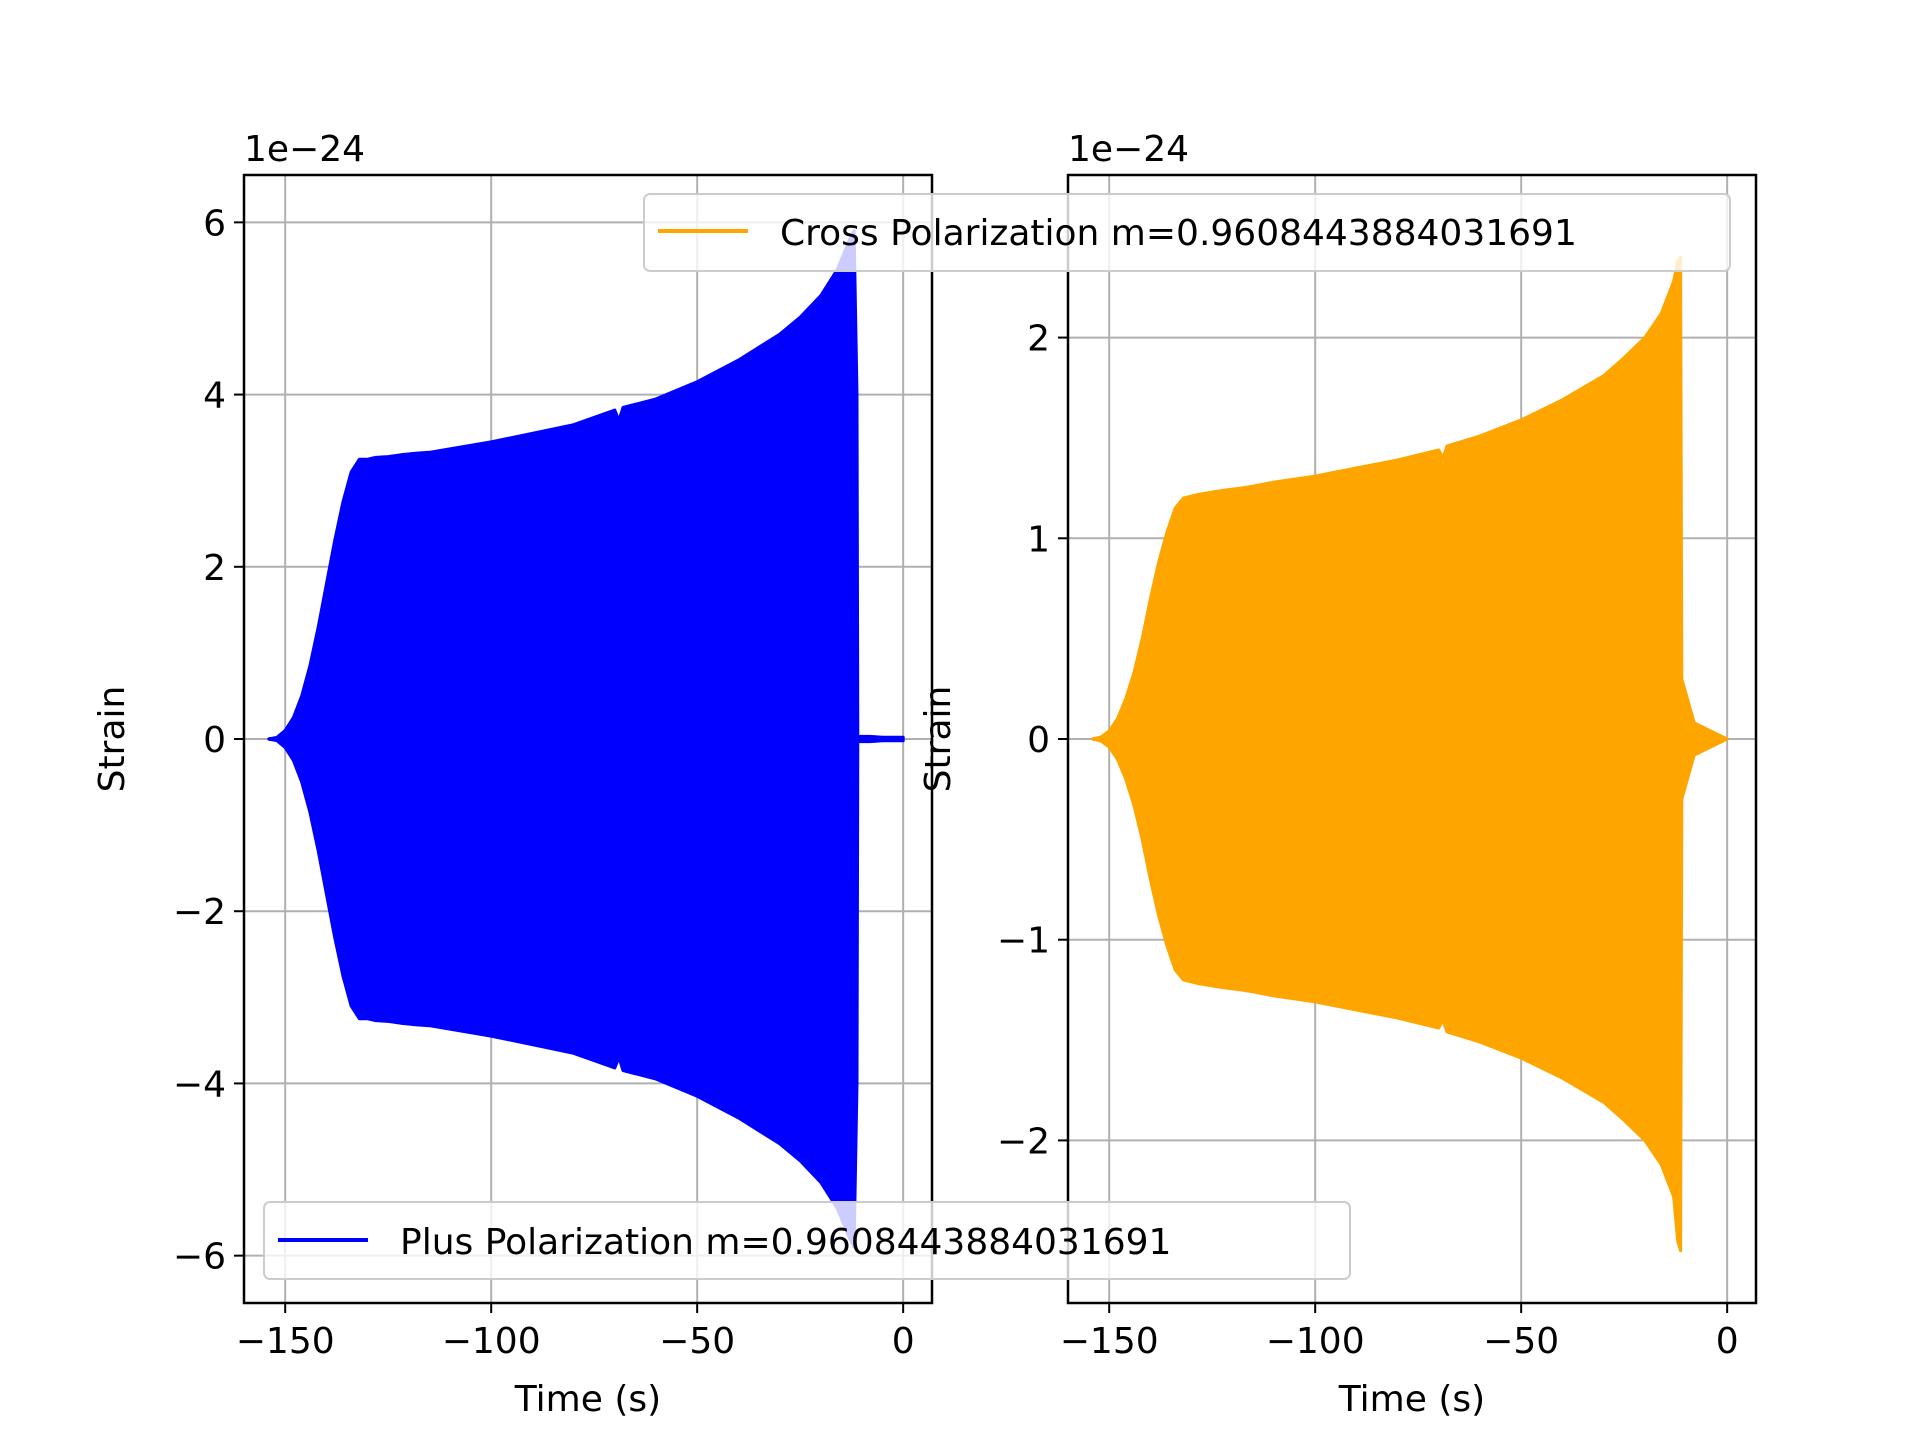 This screenshot has width=1920, height=1440. What do you see at coordinates (491, 1341) in the screenshot?
I see `plus-x-tick-label: −100` at bounding box center [491, 1341].